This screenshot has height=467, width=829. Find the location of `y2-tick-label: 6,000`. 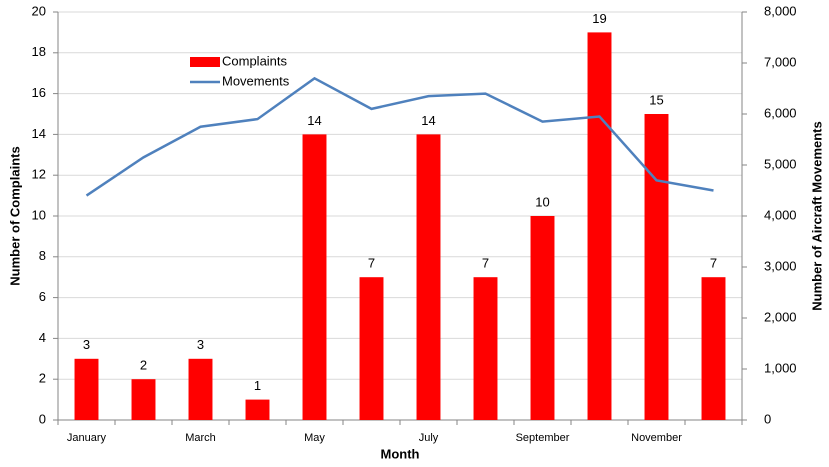

y2-tick-label: 6,000 is located at coordinates (780, 112).